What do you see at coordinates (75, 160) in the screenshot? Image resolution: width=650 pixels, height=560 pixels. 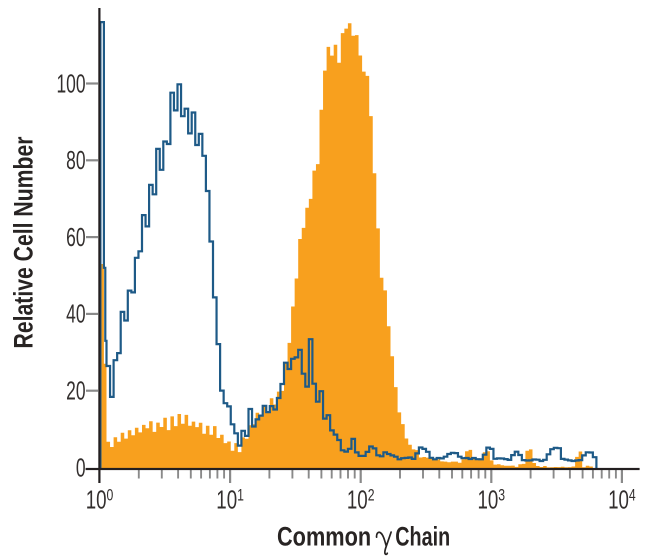 I see `svg-text: 80` at bounding box center [75, 160].